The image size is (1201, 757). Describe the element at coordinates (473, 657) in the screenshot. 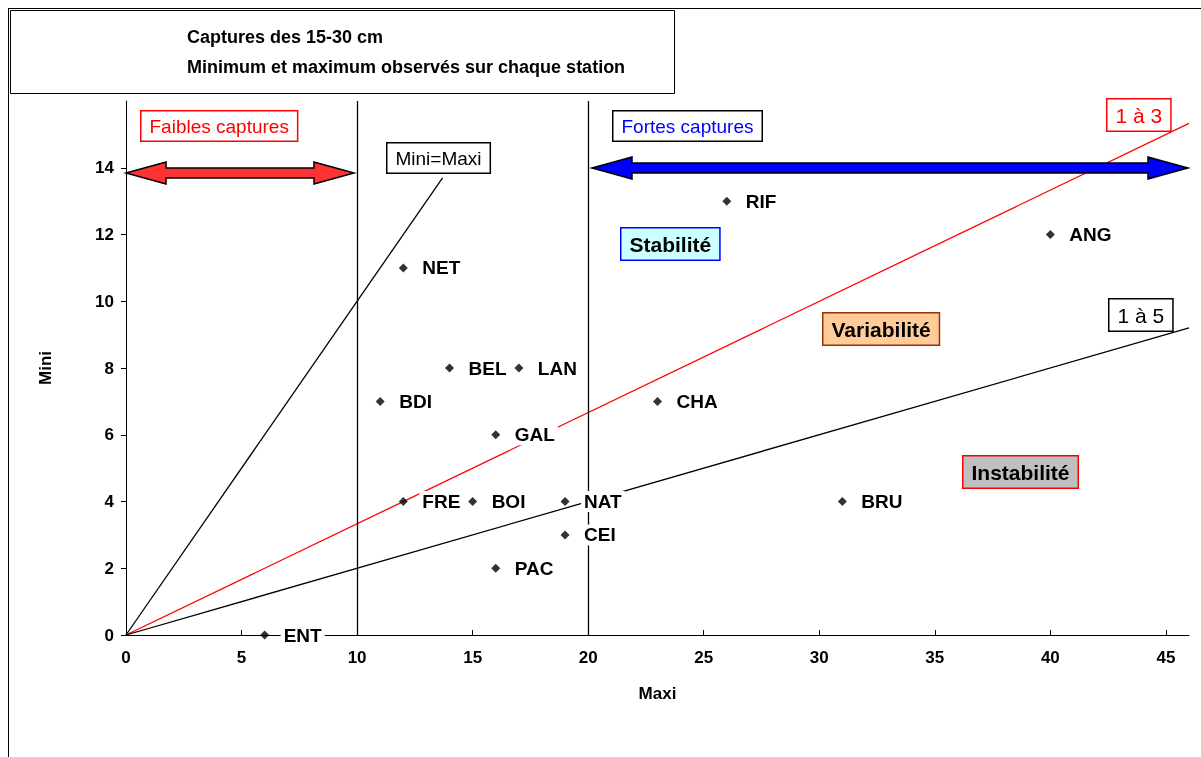

I see `x-tick-label: 15` at that location.